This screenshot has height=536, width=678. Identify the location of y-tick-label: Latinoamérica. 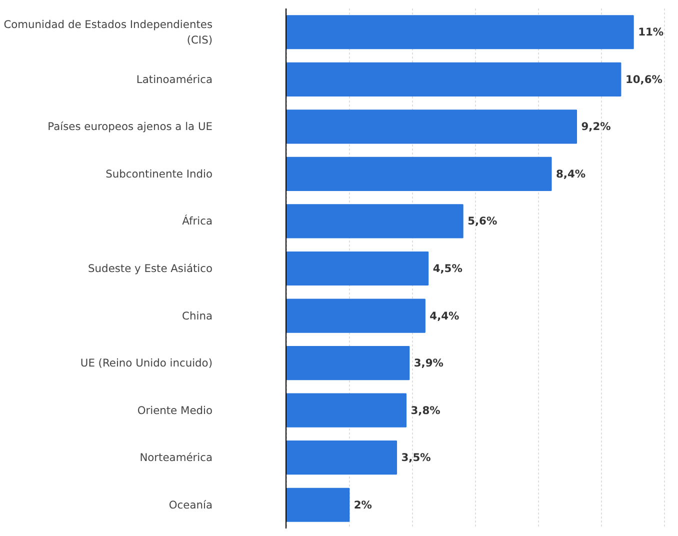
(174, 79).